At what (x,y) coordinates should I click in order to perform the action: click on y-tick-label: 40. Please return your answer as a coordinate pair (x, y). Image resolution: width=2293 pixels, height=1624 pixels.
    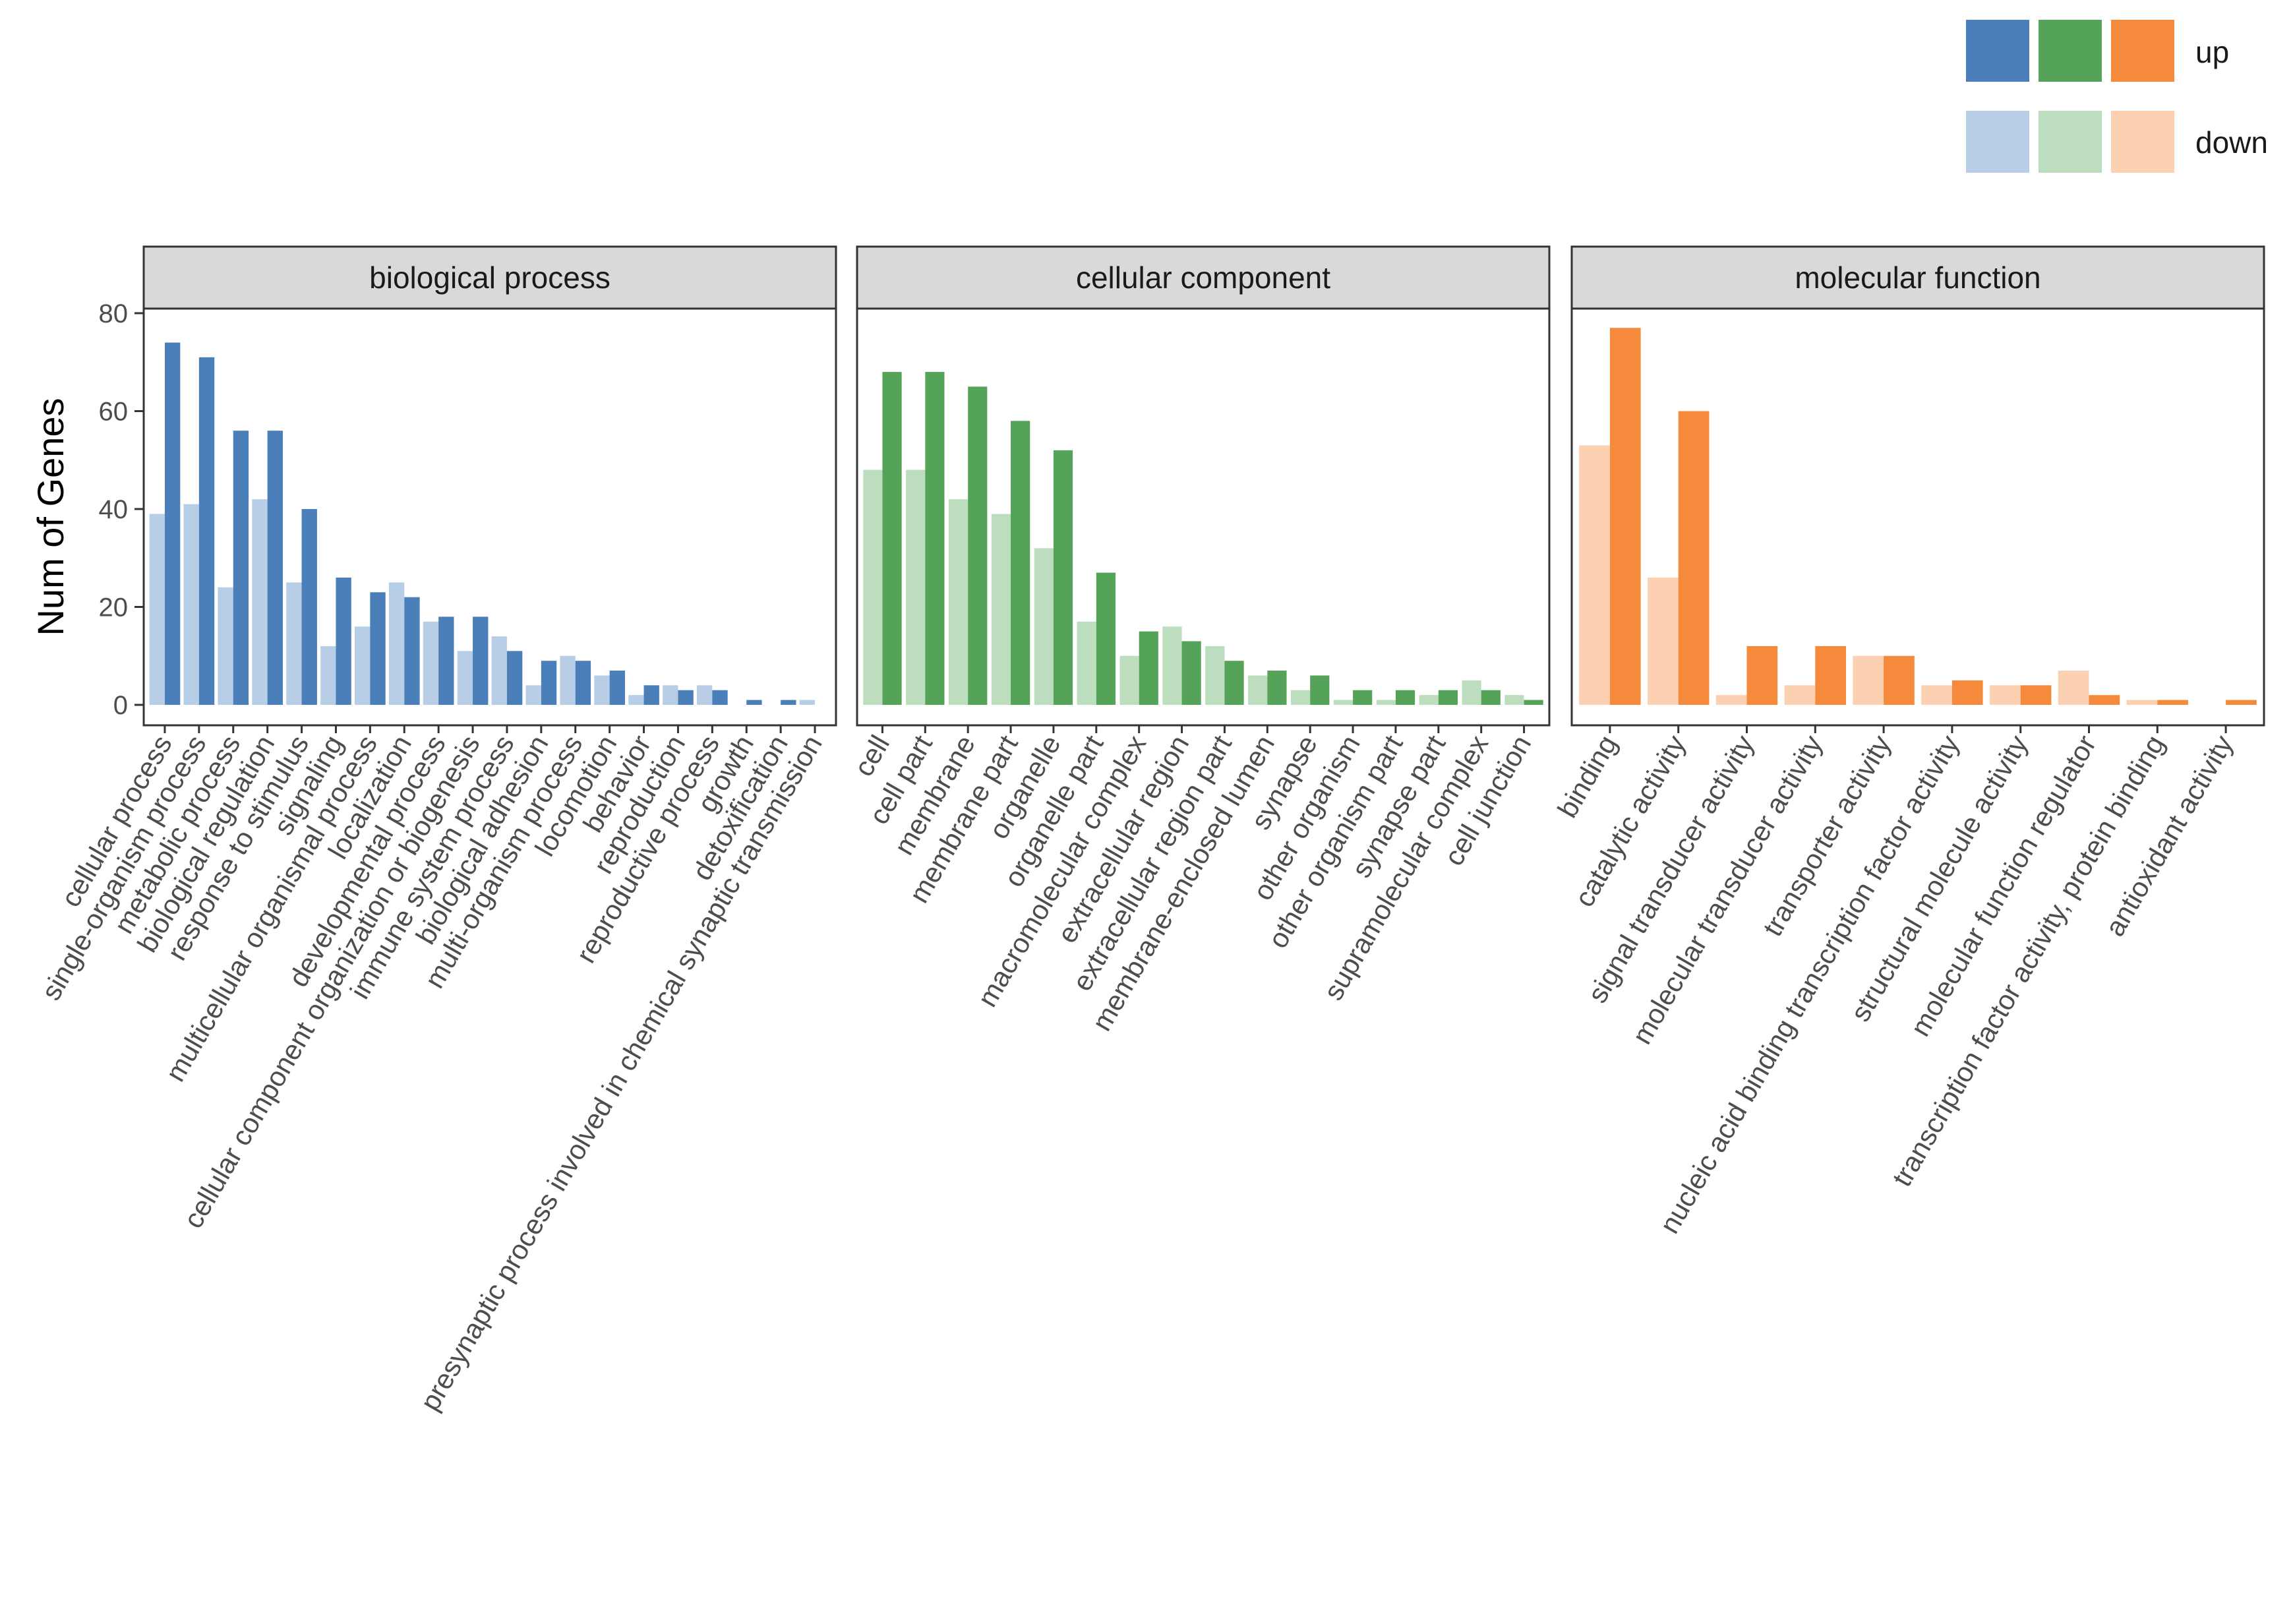
    Looking at the image, I should click on (114, 509).